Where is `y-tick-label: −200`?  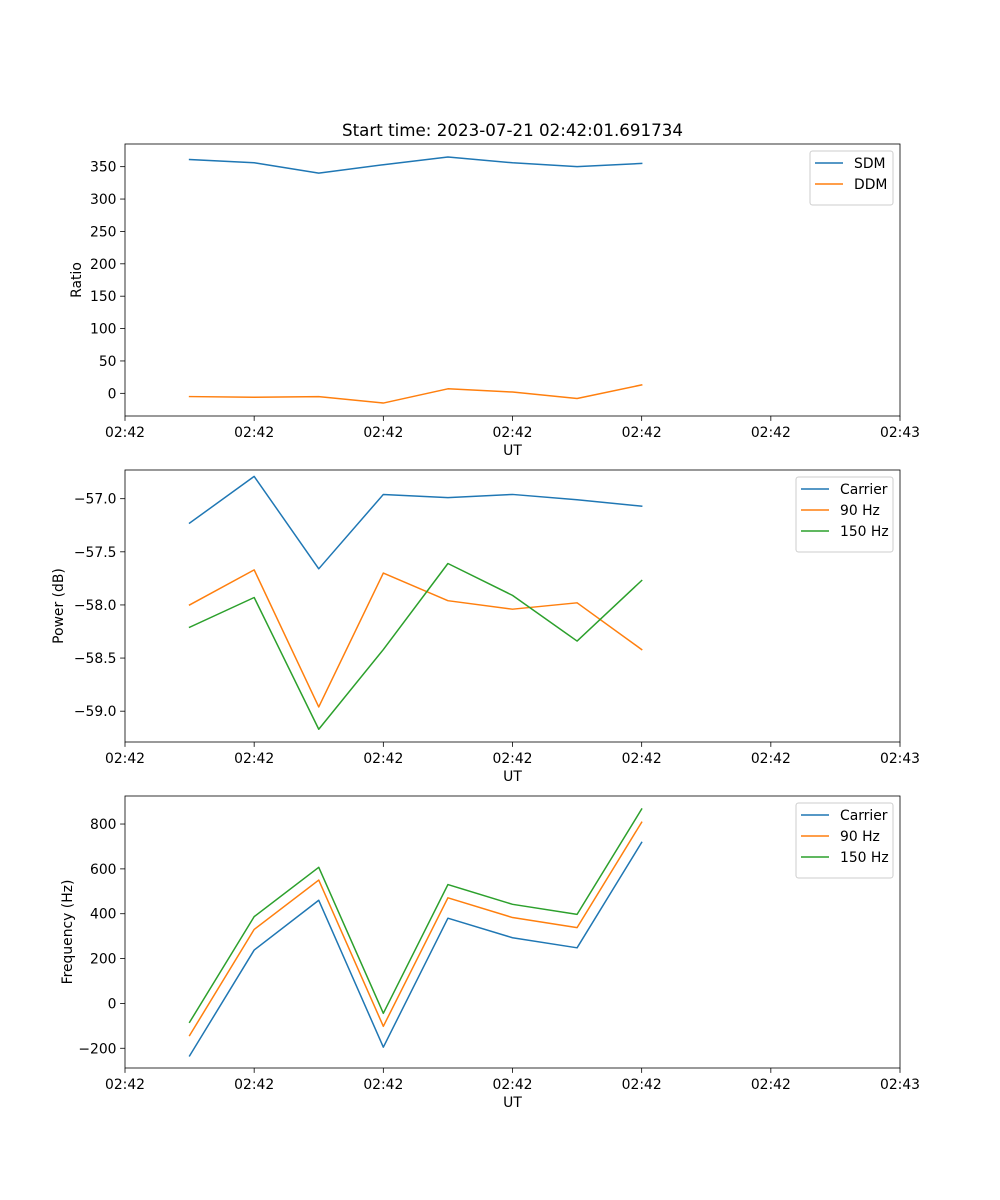
y-tick-label: −200 is located at coordinates (97, 1049).